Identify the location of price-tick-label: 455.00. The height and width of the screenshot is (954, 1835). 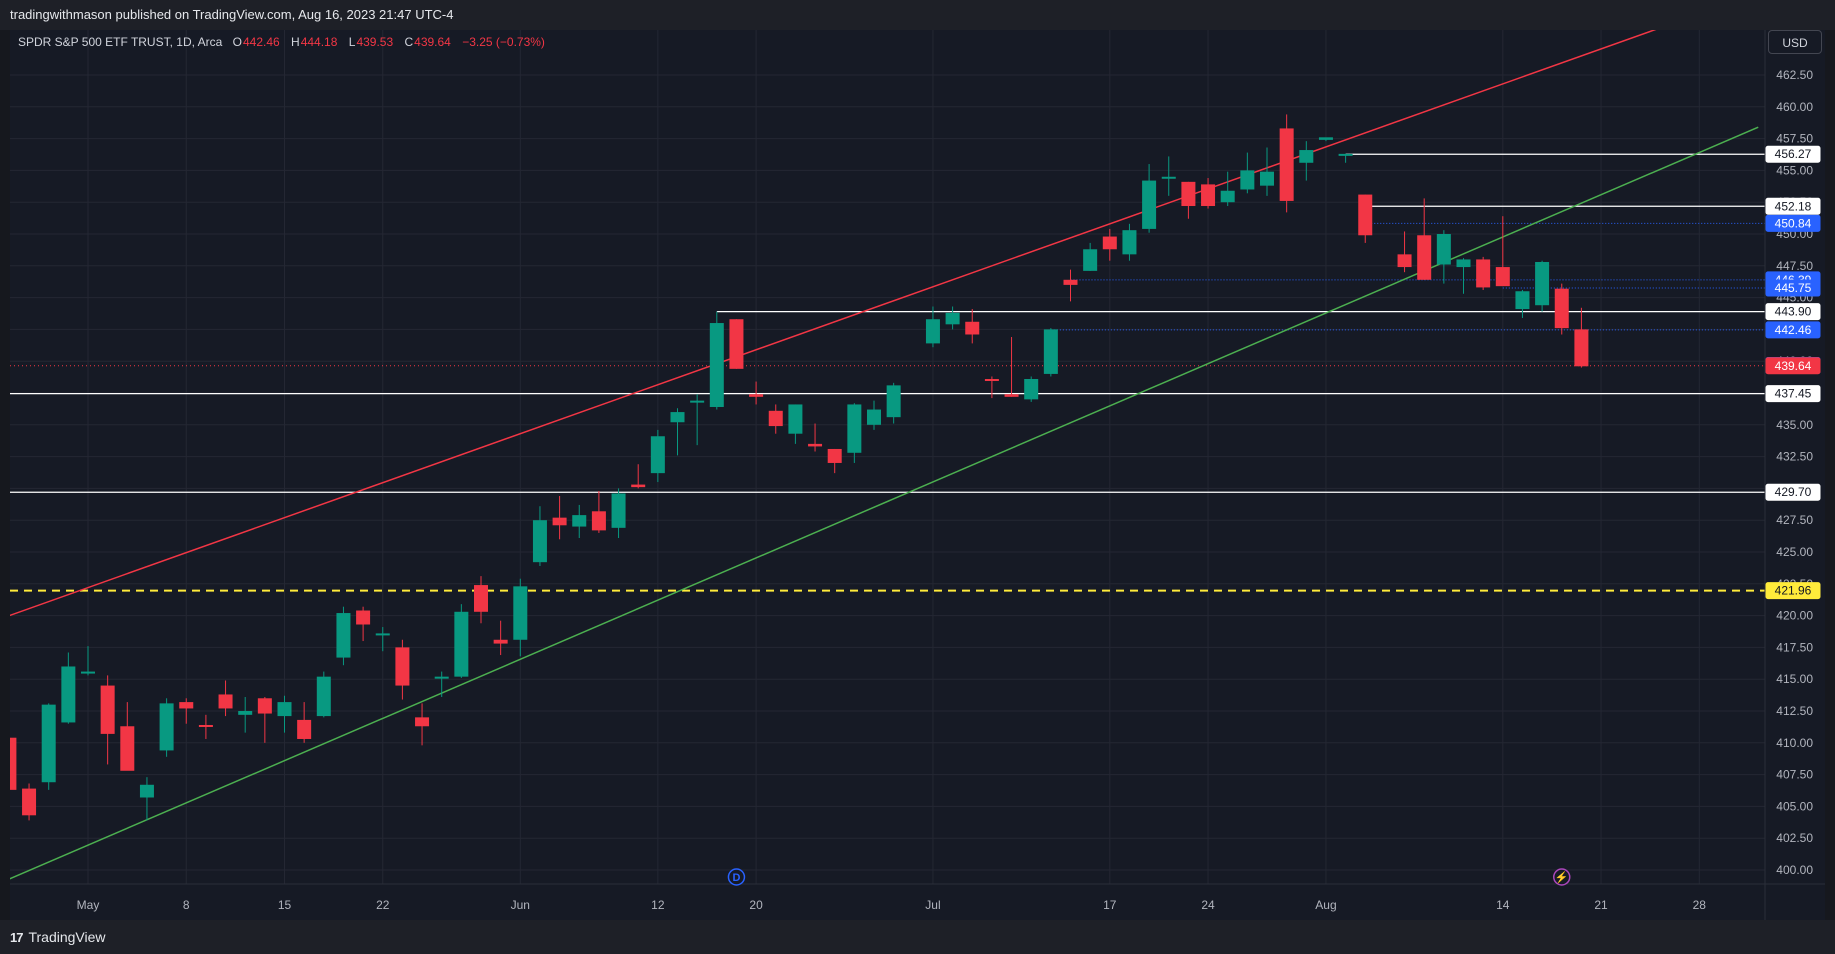
(1794, 170).